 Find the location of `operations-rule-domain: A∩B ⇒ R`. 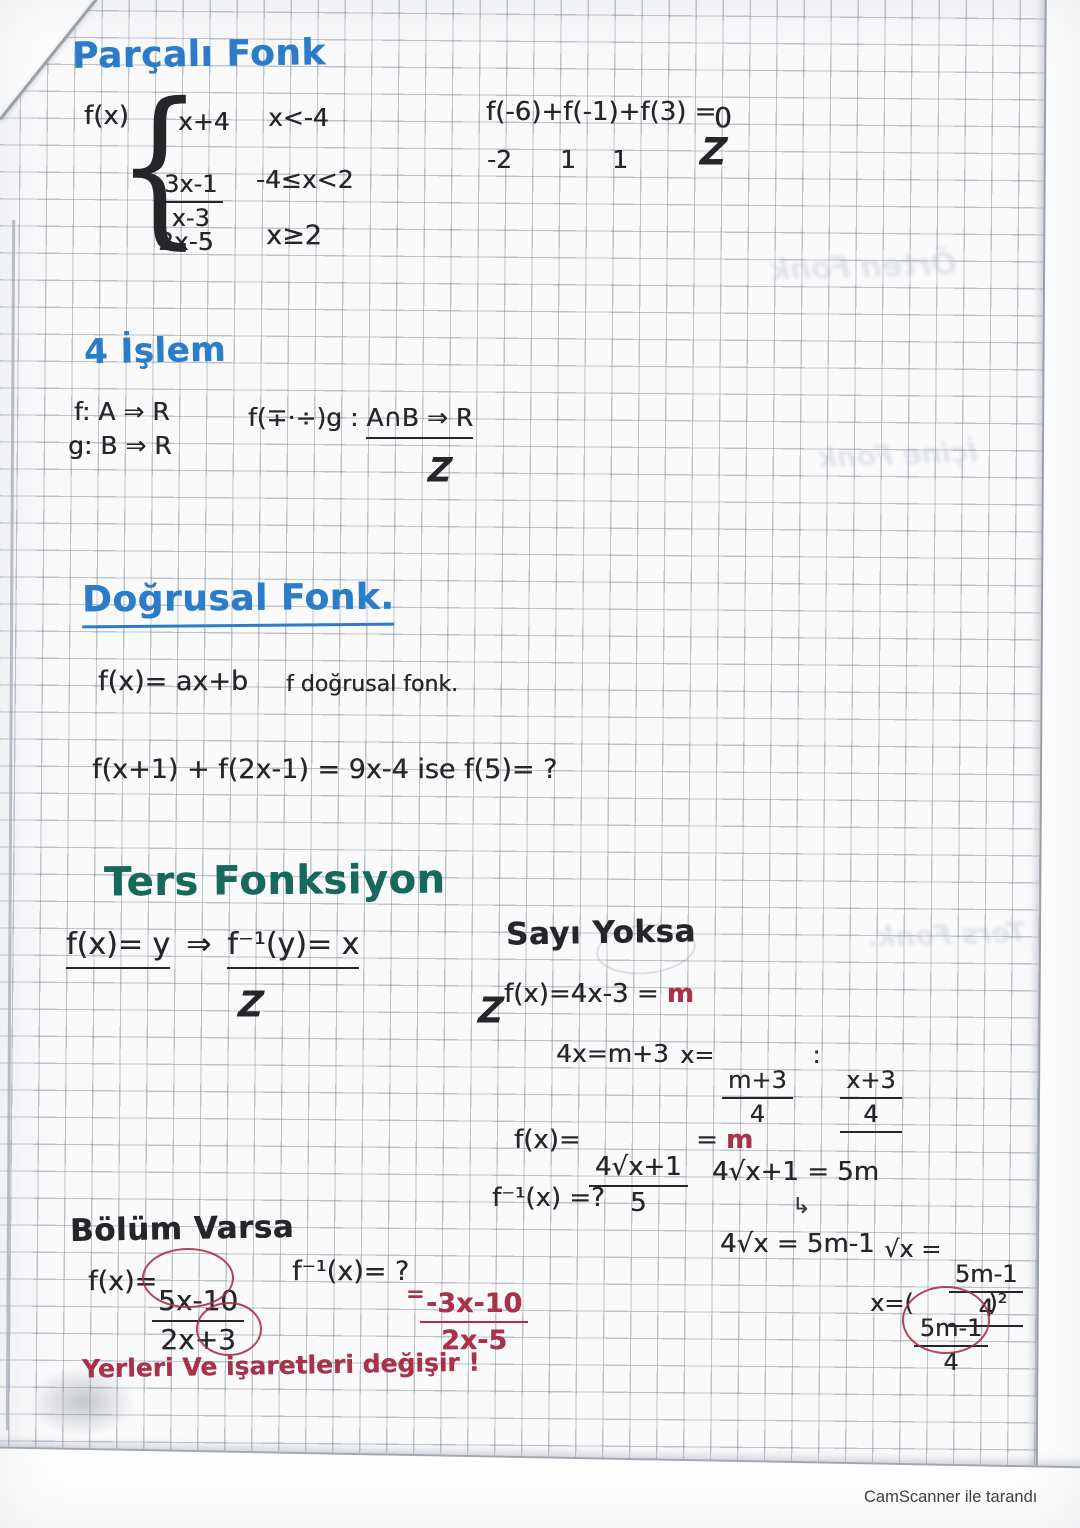

operations-rule-domain: A∩B ⇒ R is located at coordinates (420, 421).